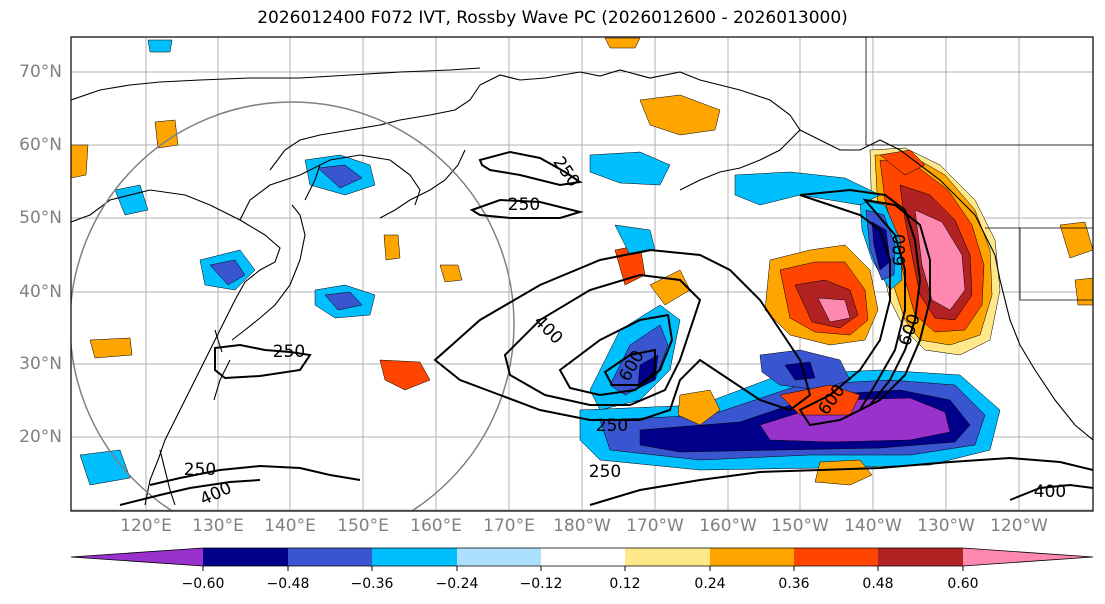  What do you see at coordinates (40, 437) in the screenshot?
I see `latitude-label: 20°N` at bounding box center [40, 437].